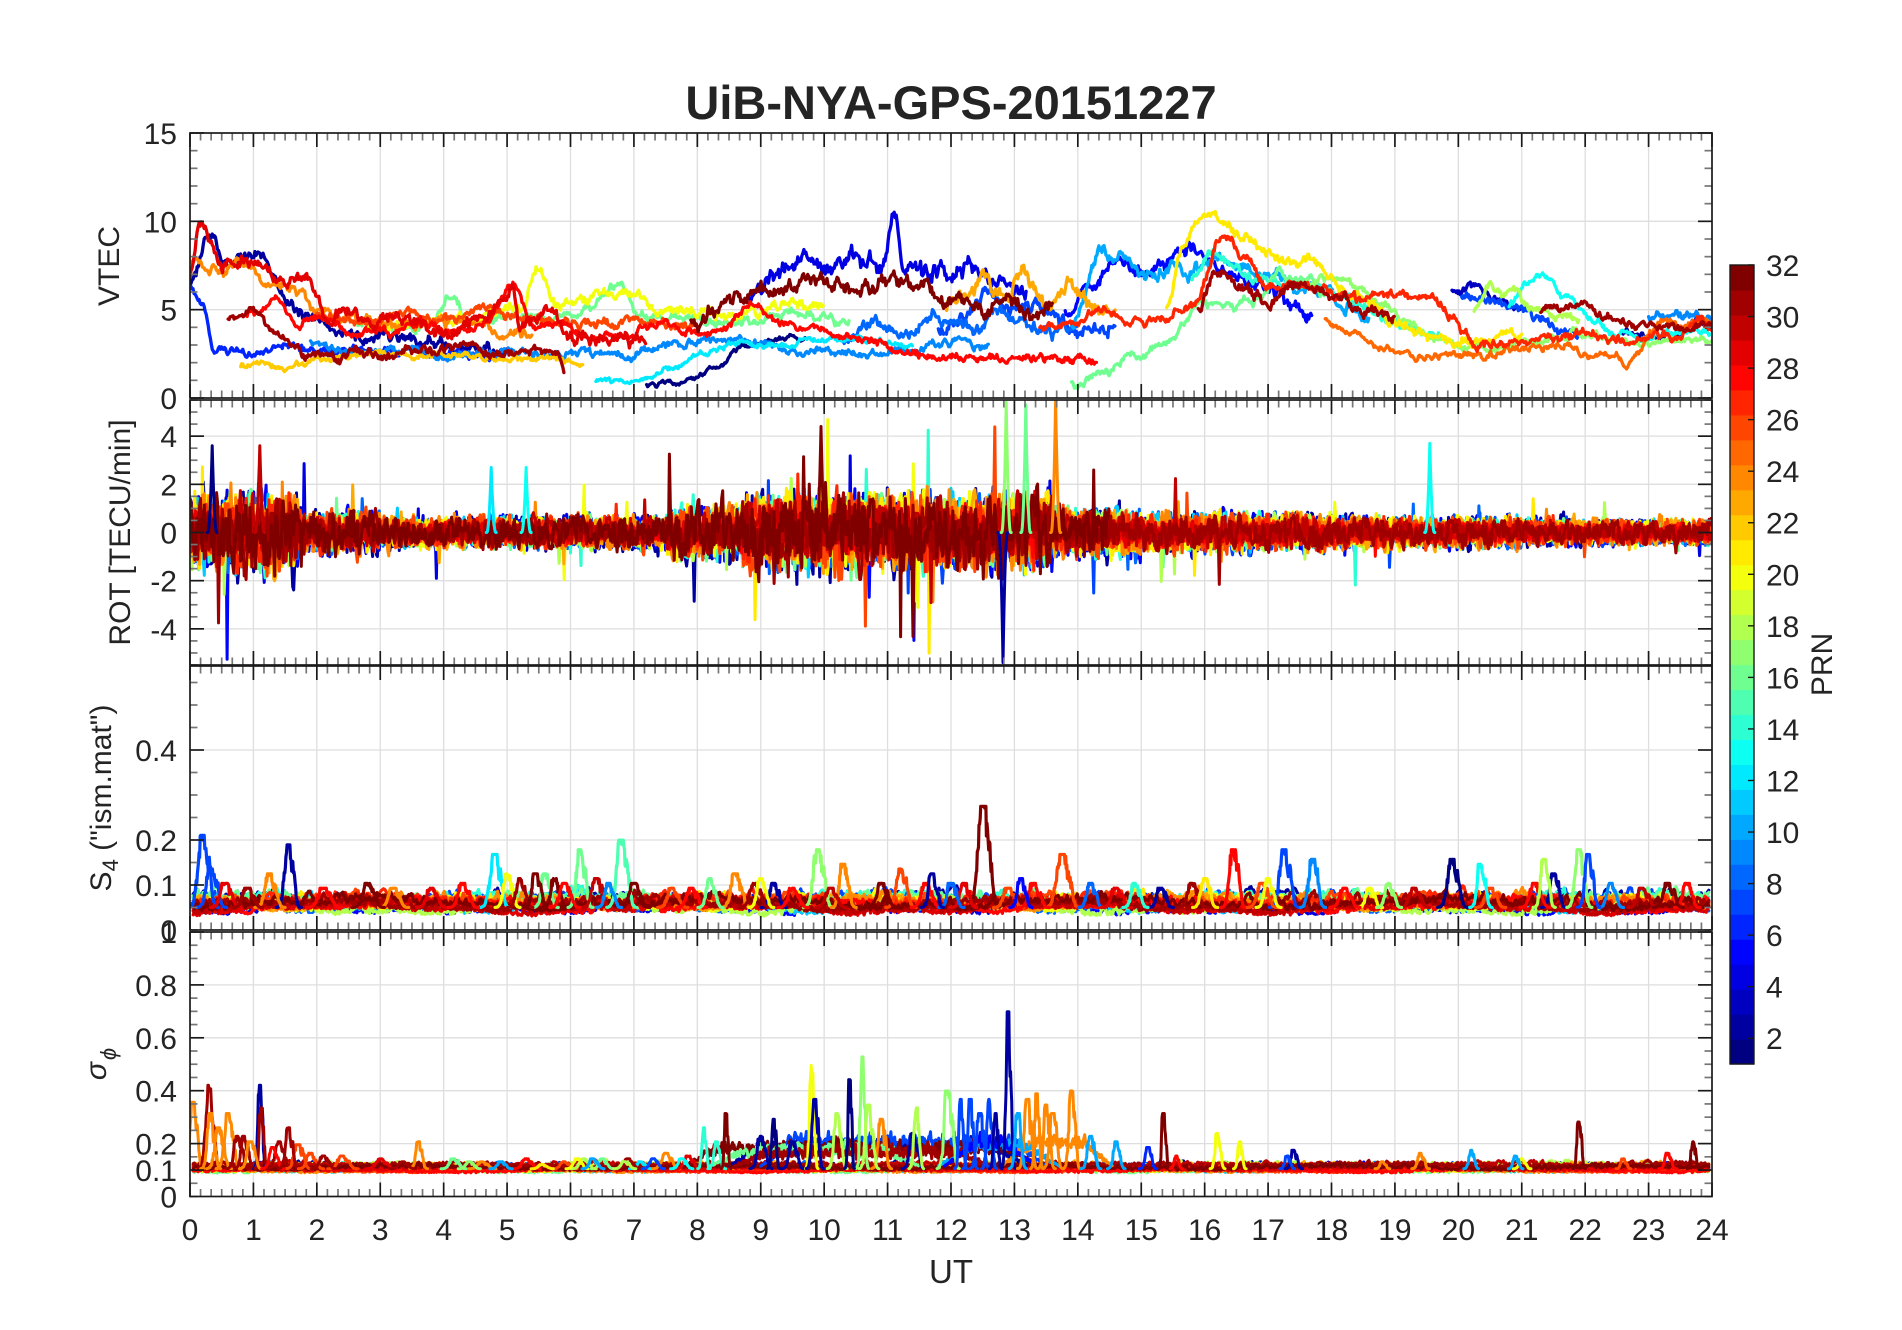 This screenshot has height=1330, width=1902. Describe the element at coordinates (100, 1064) in the screenshot. I see `svg-text: σϕ` at that location.